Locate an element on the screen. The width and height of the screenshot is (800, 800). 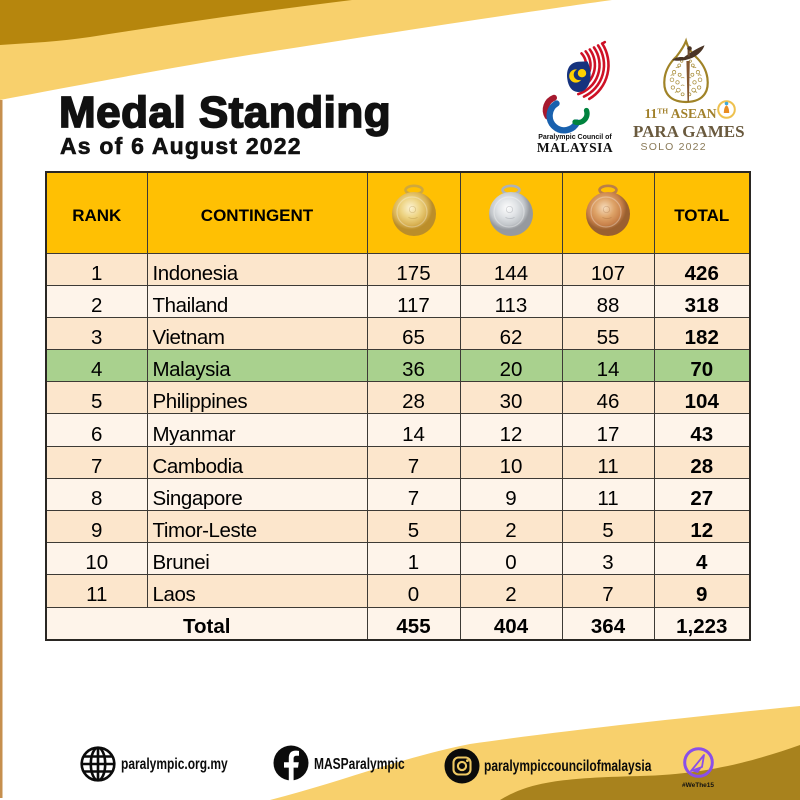
svg-text: #WeThe15 is located at coordinates (698, 785).